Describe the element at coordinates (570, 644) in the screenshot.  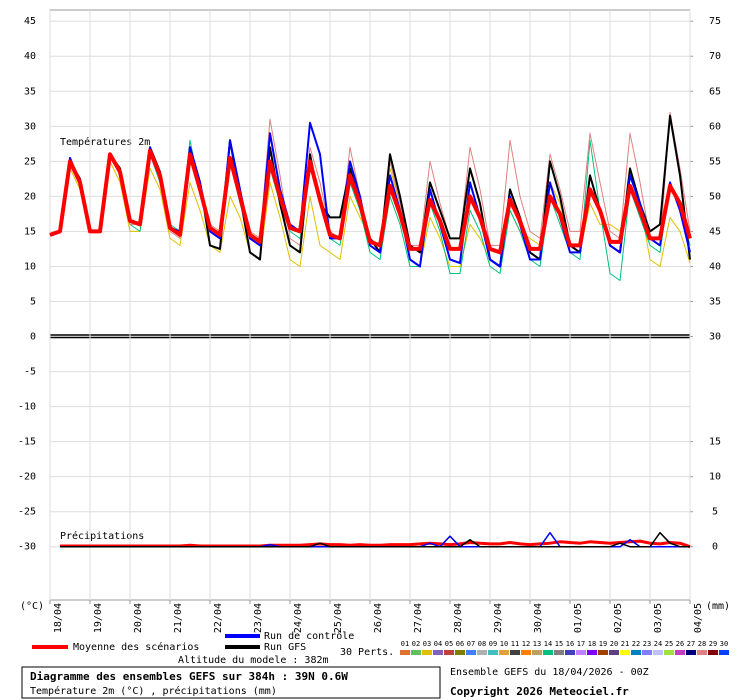
I see `pert-number: 16` at that location.